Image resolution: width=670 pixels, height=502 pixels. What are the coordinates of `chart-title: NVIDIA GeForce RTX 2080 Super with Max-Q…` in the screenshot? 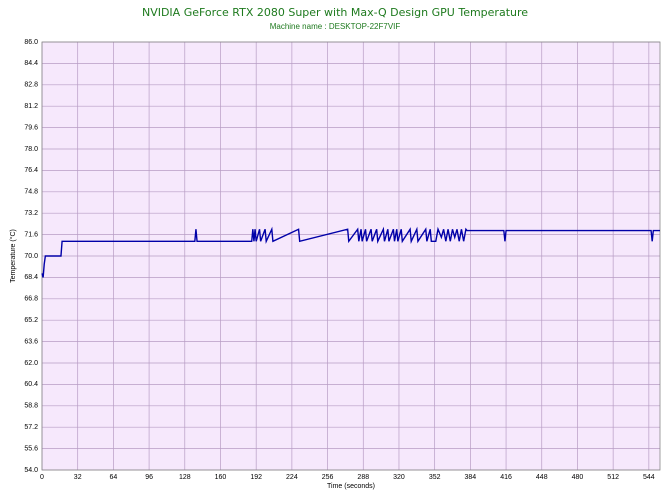 It's located at (335, 12).